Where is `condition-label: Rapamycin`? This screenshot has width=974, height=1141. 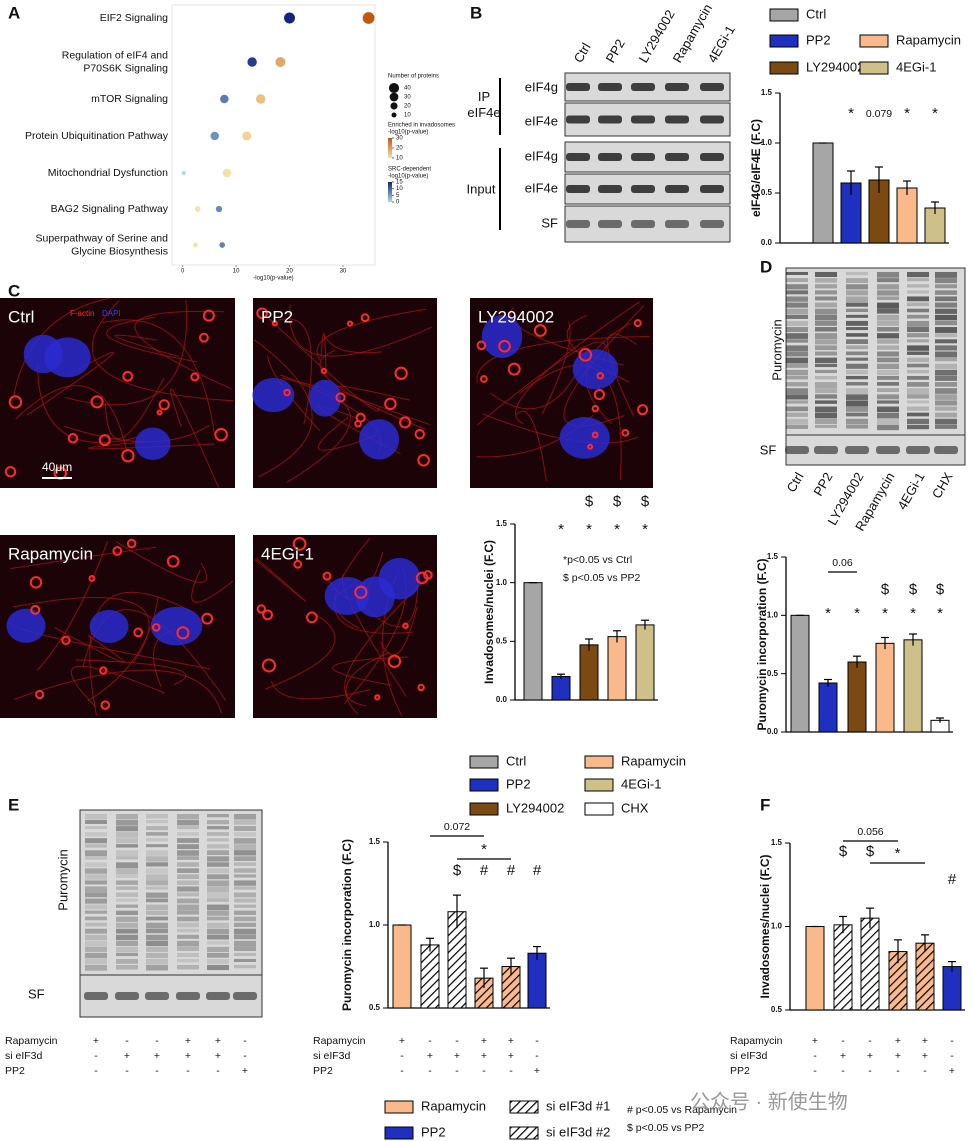
condition-label: Rapamycin is located at coordinates (31, 1041).